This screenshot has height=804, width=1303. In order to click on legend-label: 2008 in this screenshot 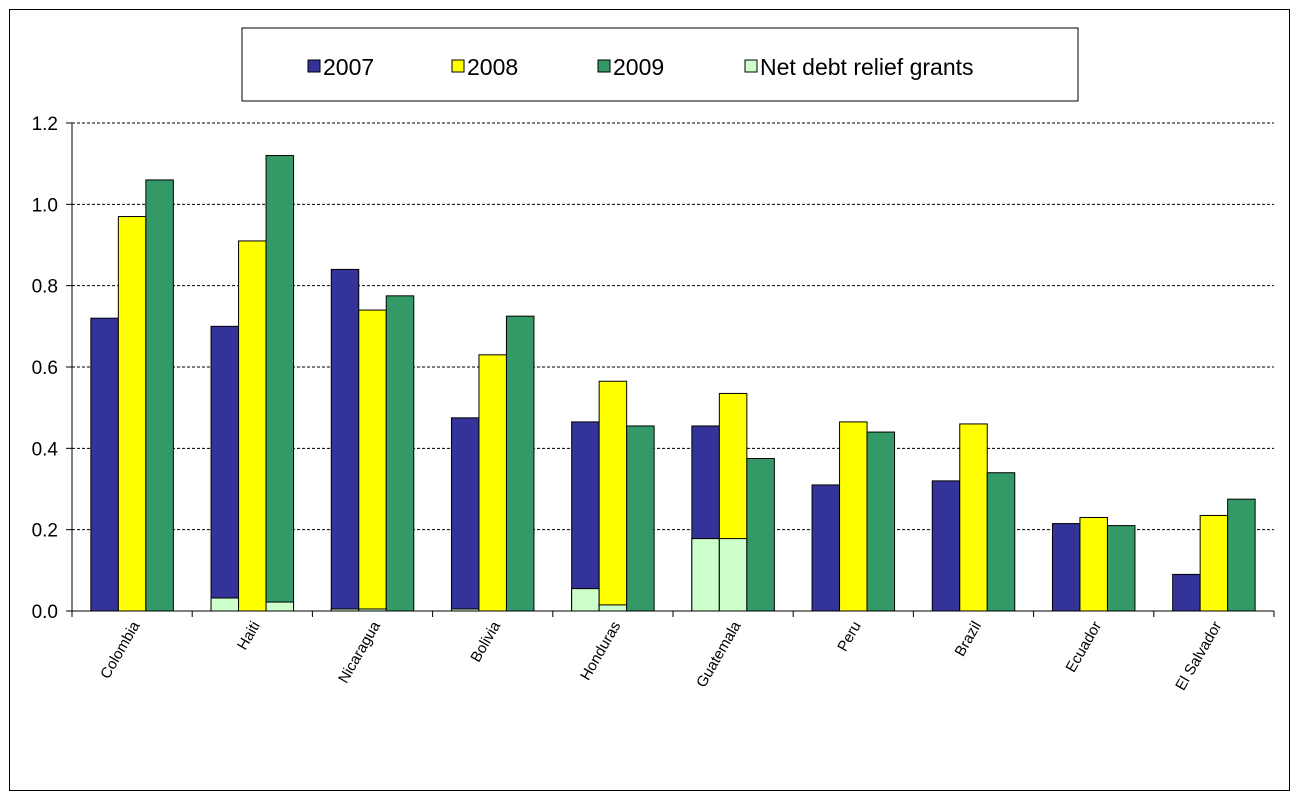, I will do `click(492, 67)`.